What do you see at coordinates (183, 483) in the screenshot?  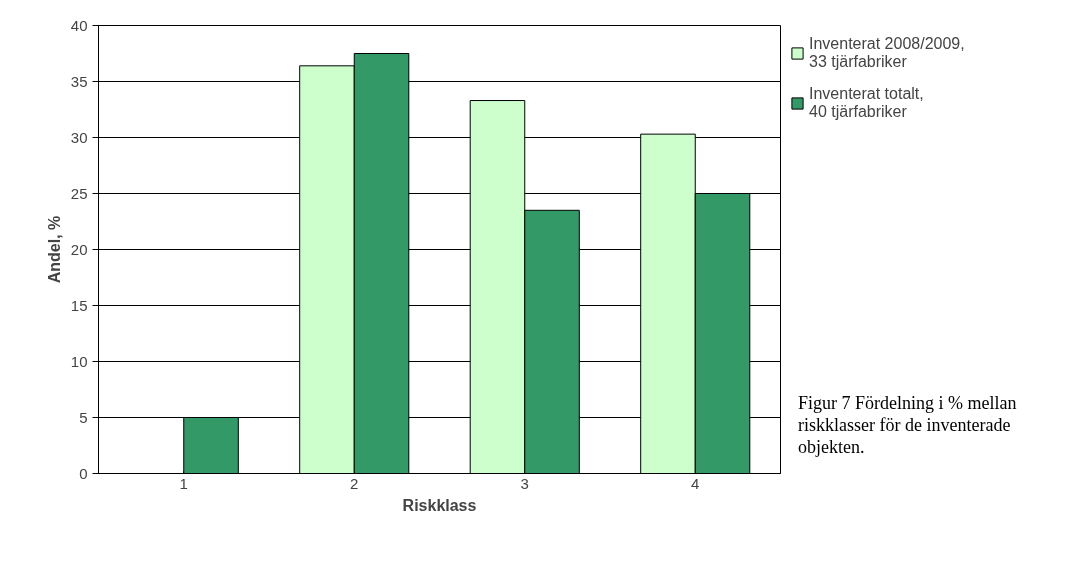 I see `x-tick-label: 1` at bounding box center [183, 483].